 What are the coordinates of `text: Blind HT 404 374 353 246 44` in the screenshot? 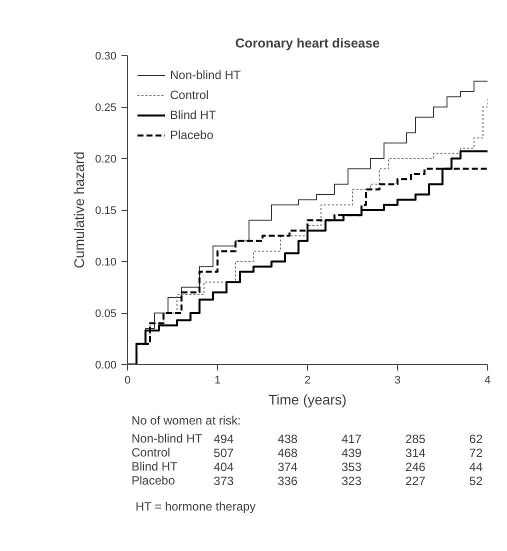 It's located at (307, 467).